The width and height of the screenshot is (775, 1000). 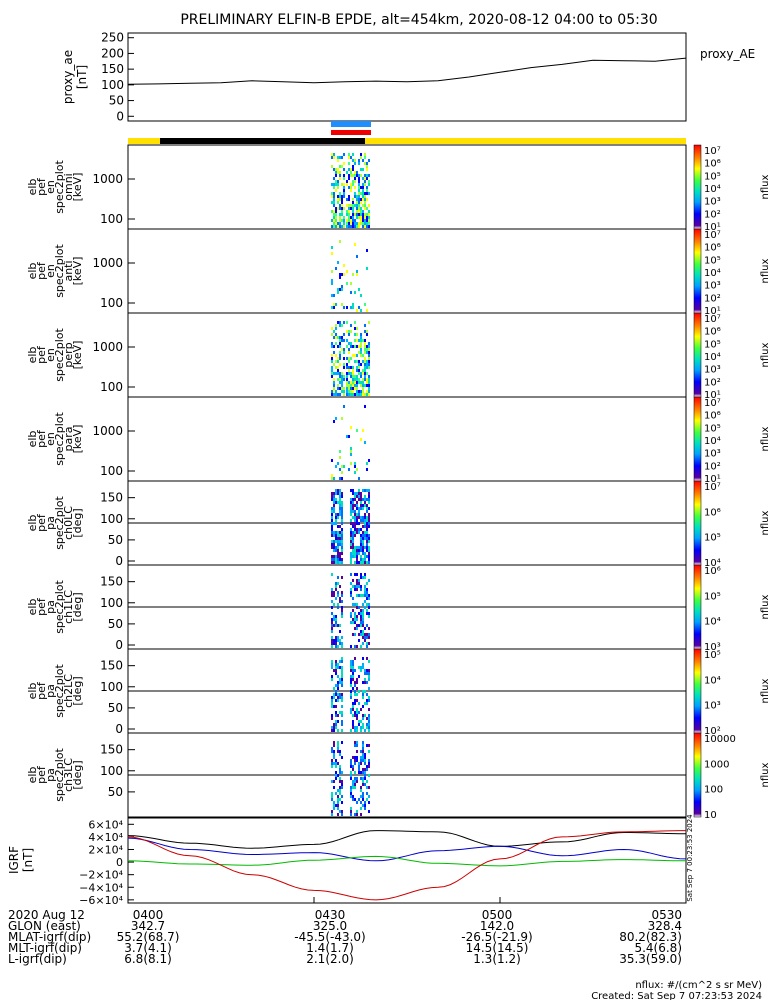 I want to click on panel-tick-label: 1000, so click(x=107, y=431).